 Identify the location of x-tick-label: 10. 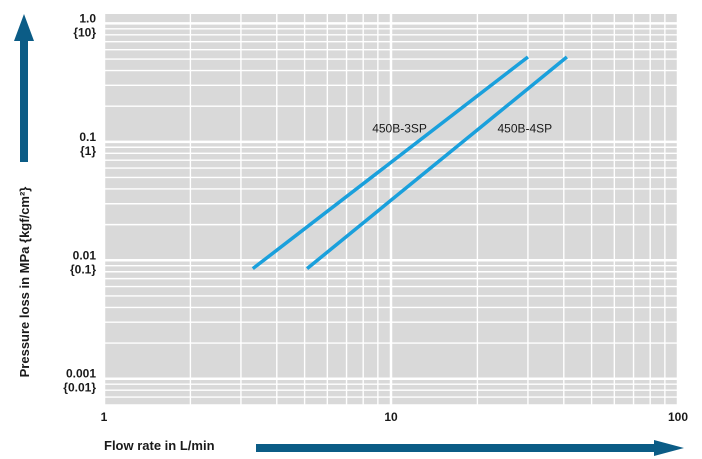
(391, 417).